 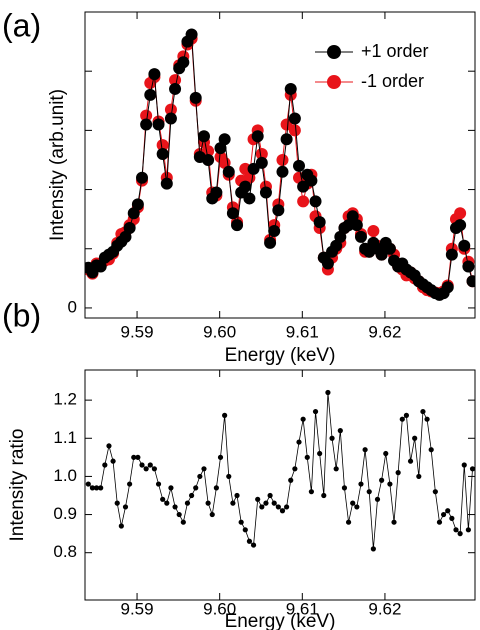 What do you see at coordinates (17, 485) in the screenshot?
I see `y-axis-label: Intensity ratio` at bounding box center [17, 485].